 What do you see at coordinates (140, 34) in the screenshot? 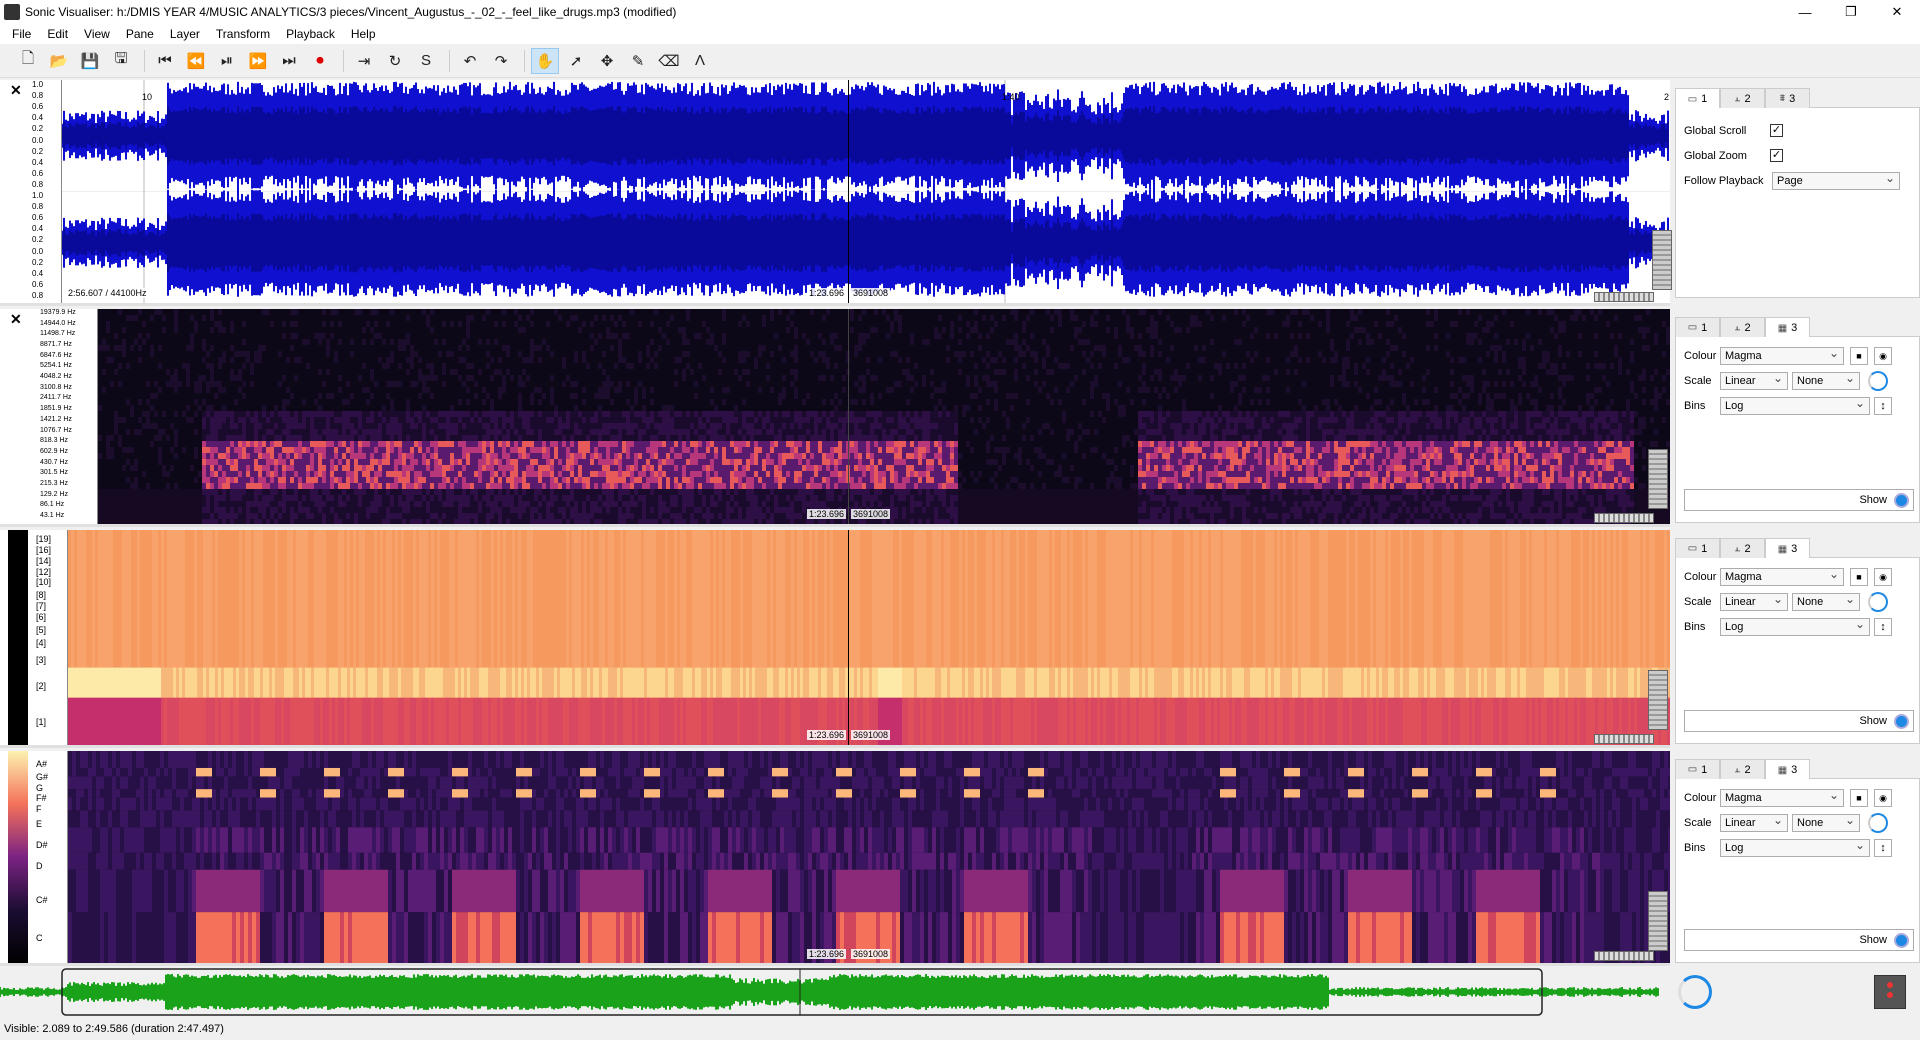
I see `menu-pane: Pane` at bounding box center [140, 34].